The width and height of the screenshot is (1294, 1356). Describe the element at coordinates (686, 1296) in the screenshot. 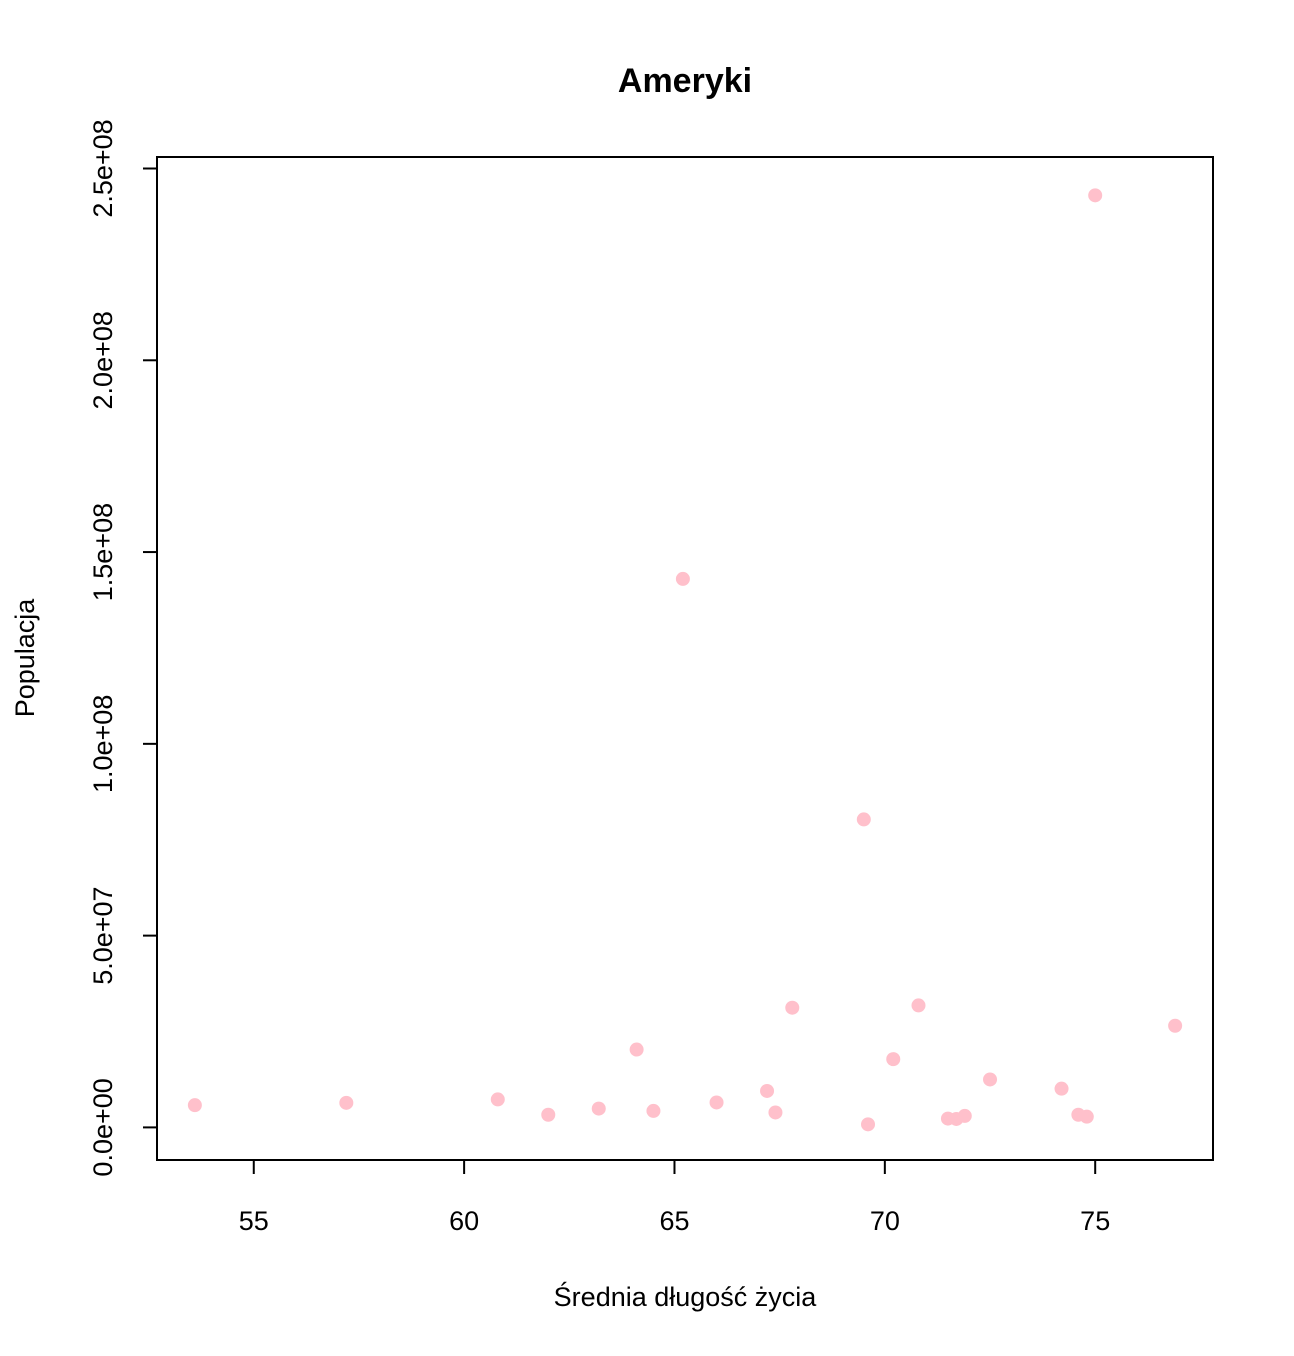

I see `x-axis-label: Średnia długość życia` at that location.